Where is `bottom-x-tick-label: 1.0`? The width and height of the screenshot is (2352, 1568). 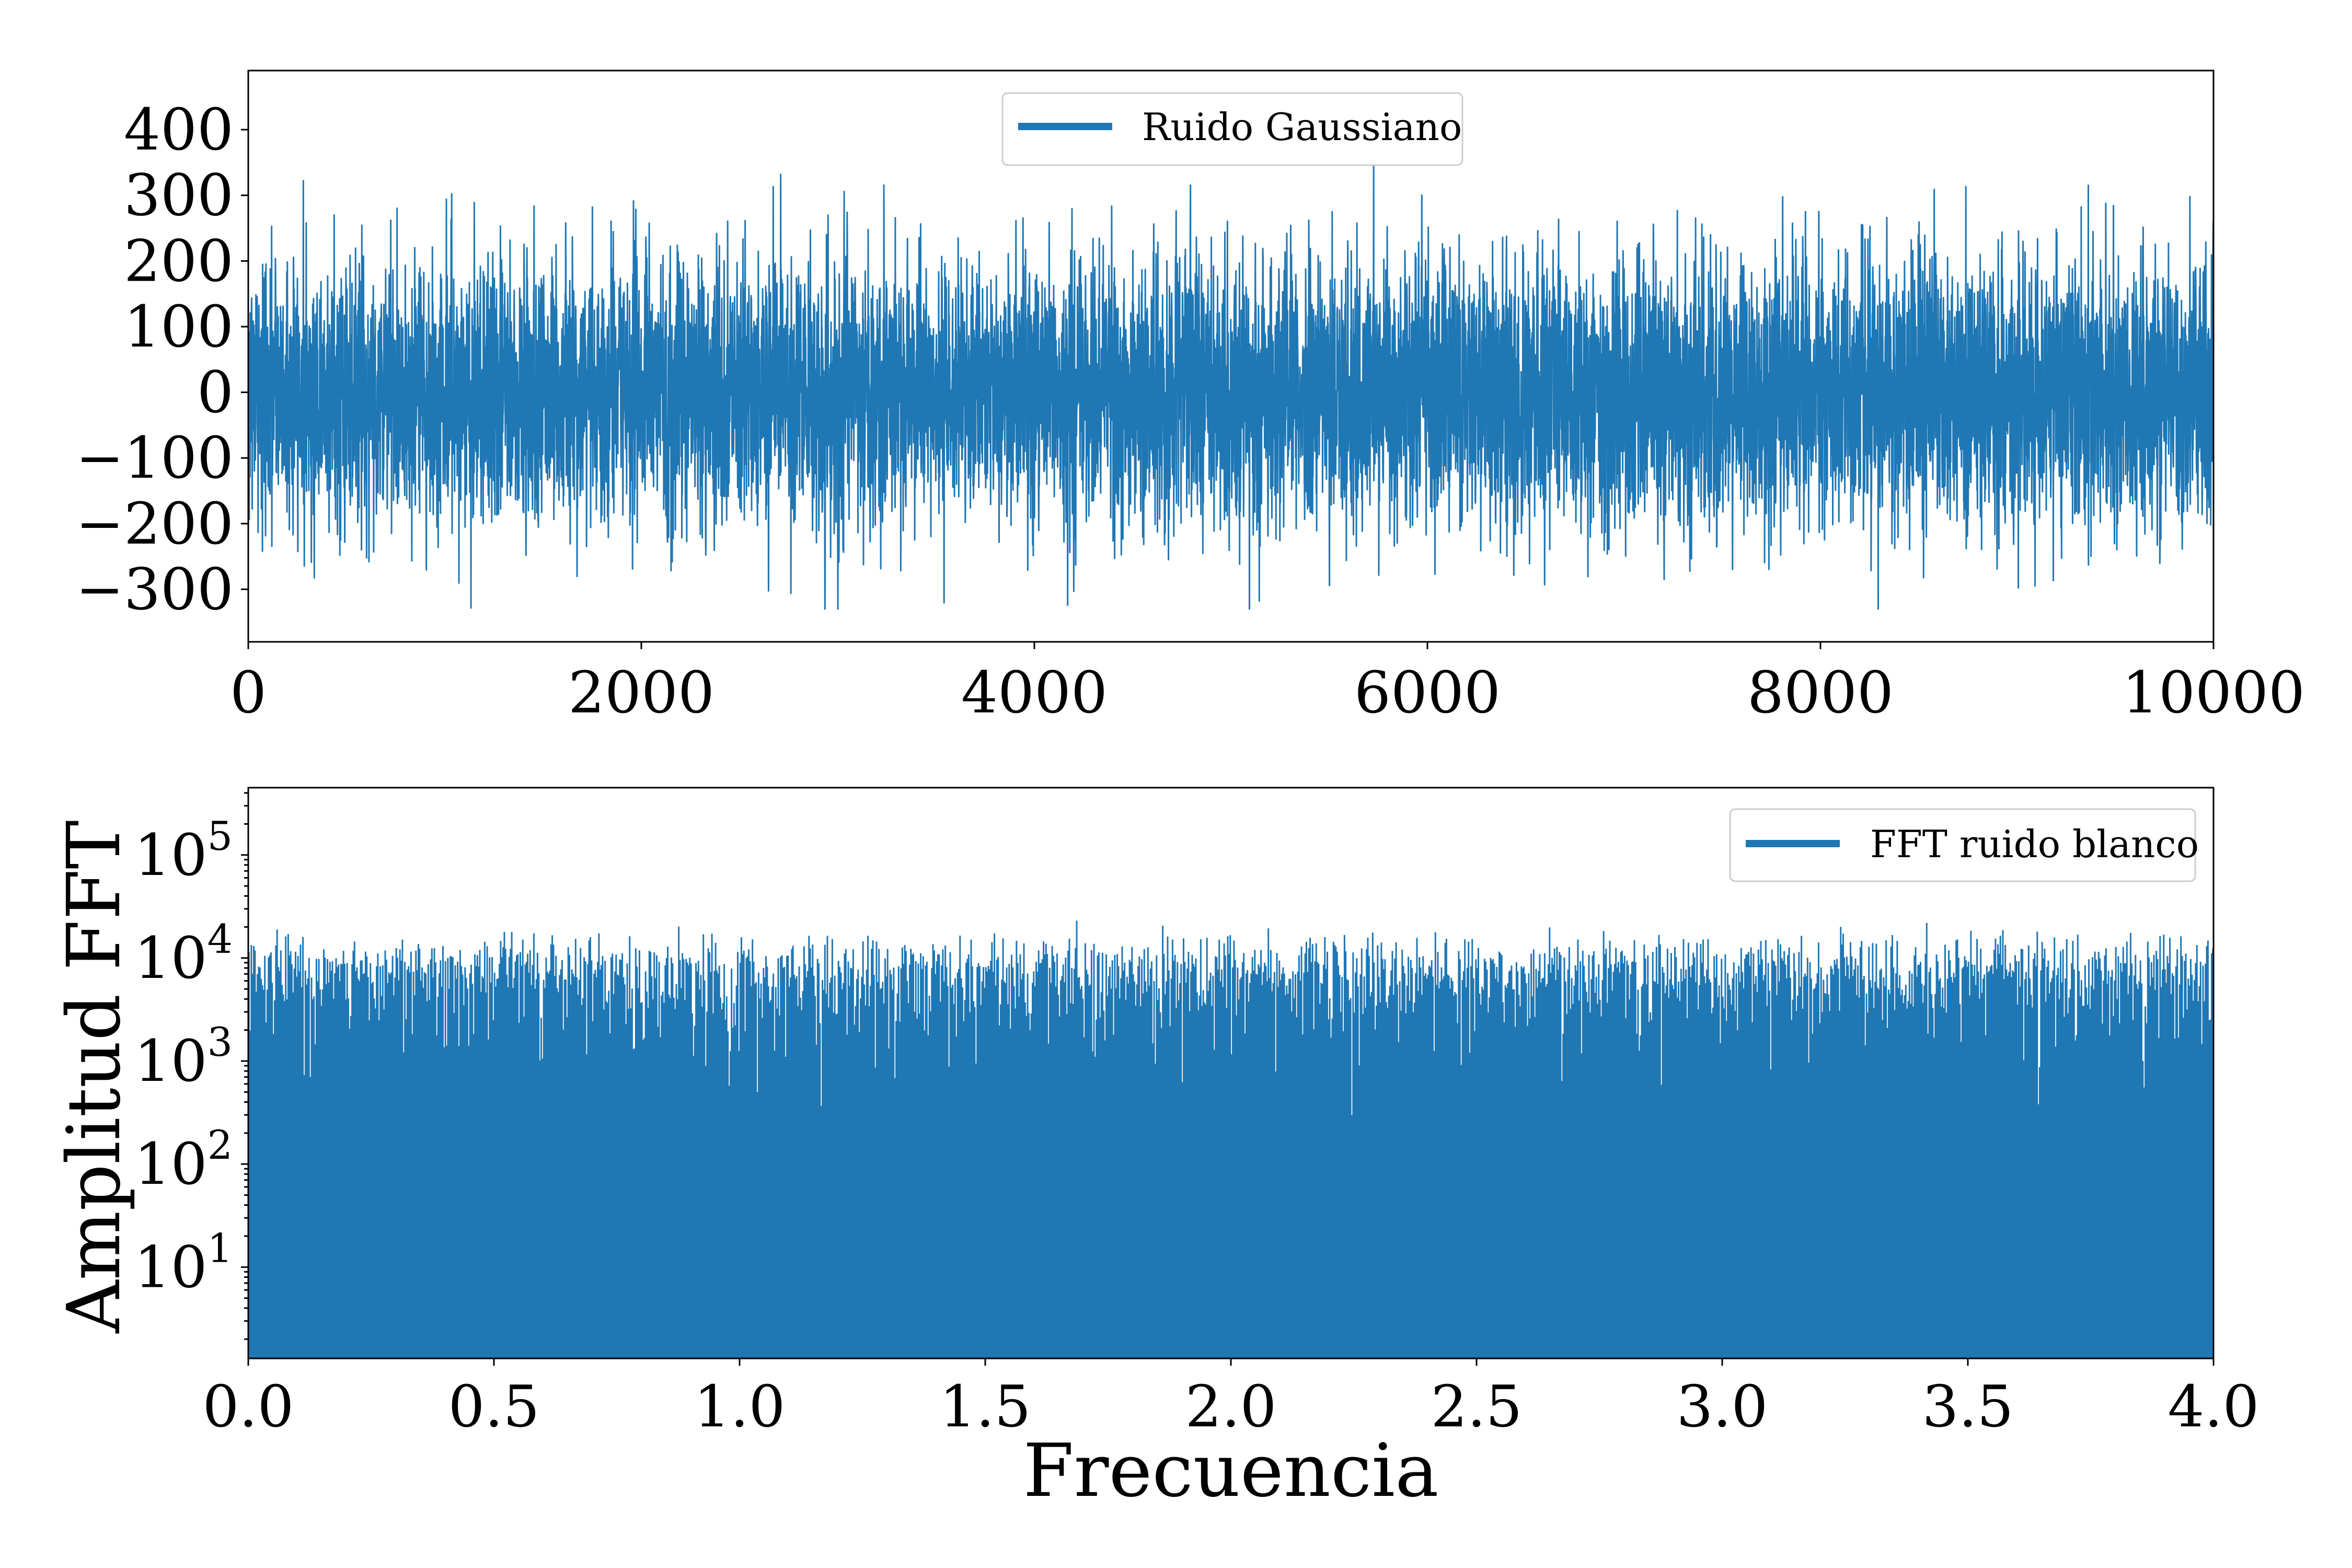
bottom-x-tick-label: 1.0 is located at coordinates (740, 1406).